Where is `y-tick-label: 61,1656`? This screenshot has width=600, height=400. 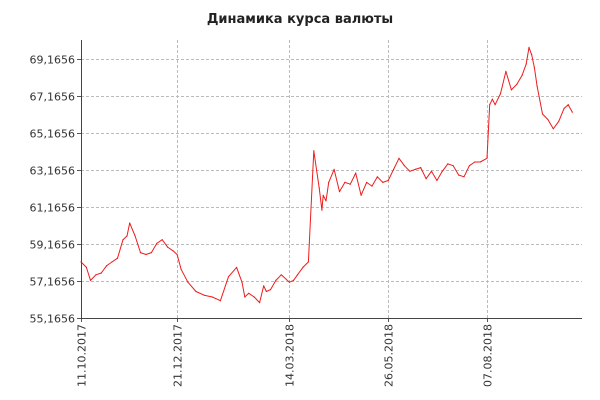
y-tick-label: 61,1656 is located at coordinates (53, 208).